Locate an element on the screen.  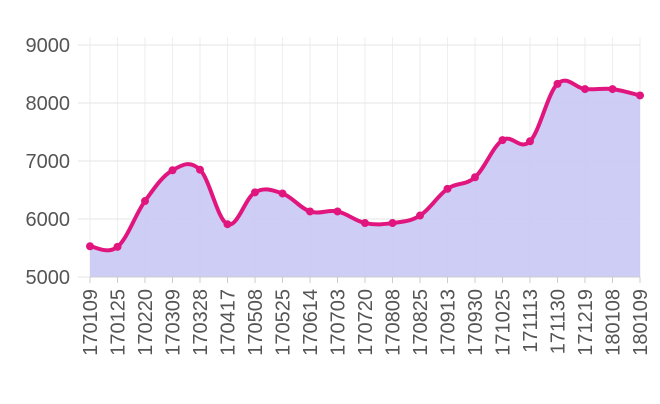
x-tick-label: 180109 is located at coordinates (641, 322).